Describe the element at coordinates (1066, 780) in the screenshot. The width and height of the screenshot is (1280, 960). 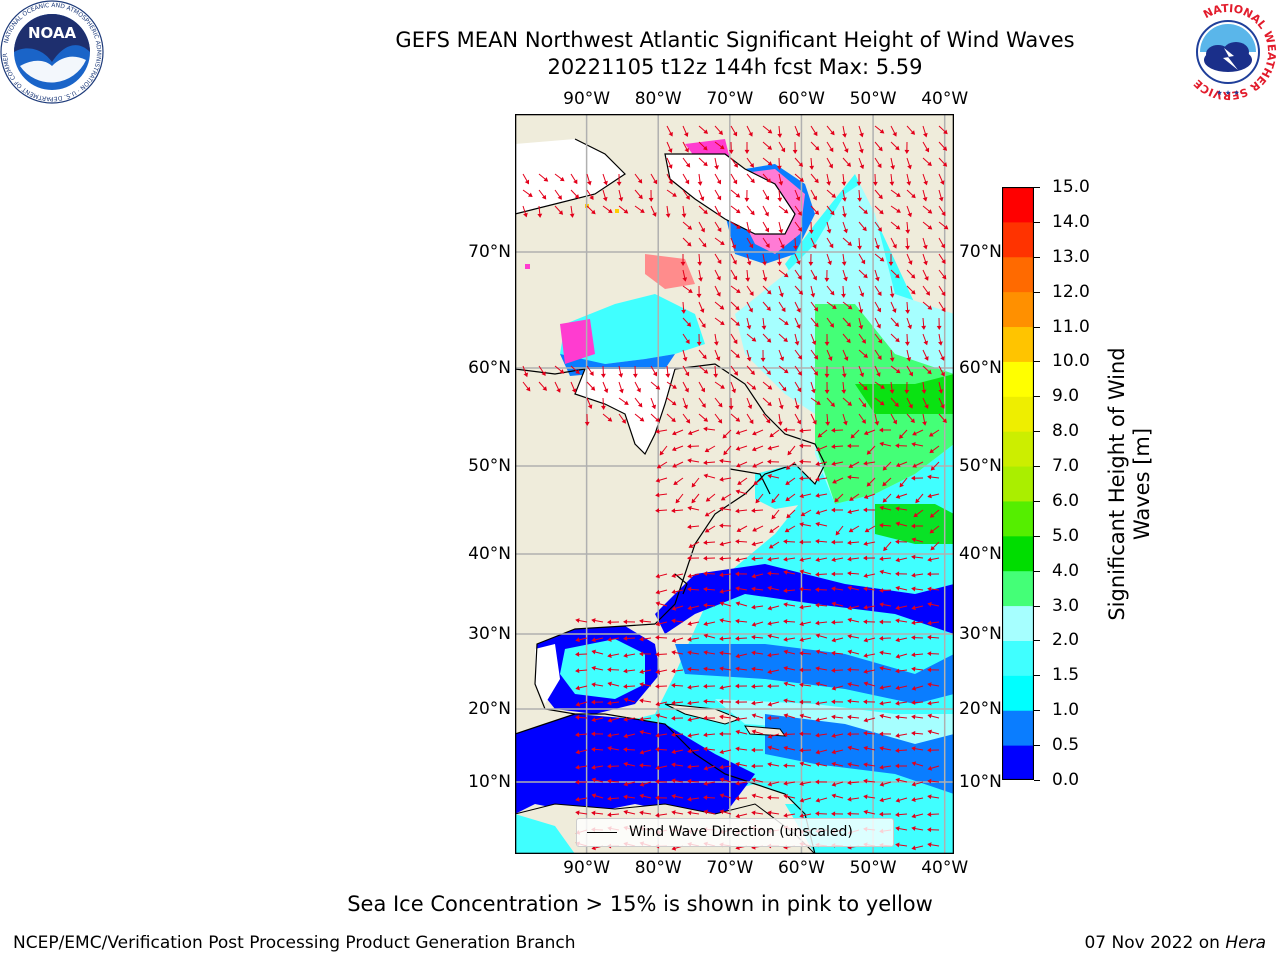
I see `colorbar-tick-label: 0.0` at that location.